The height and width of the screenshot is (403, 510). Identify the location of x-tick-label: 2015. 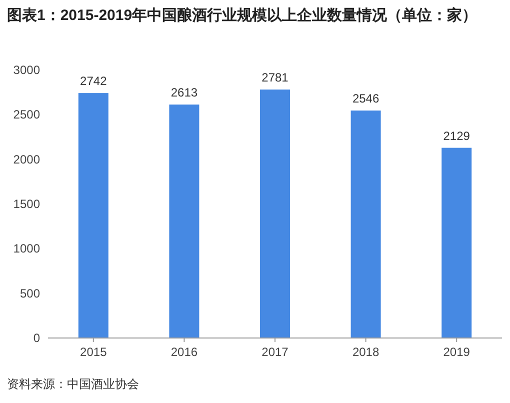
(94, 352).